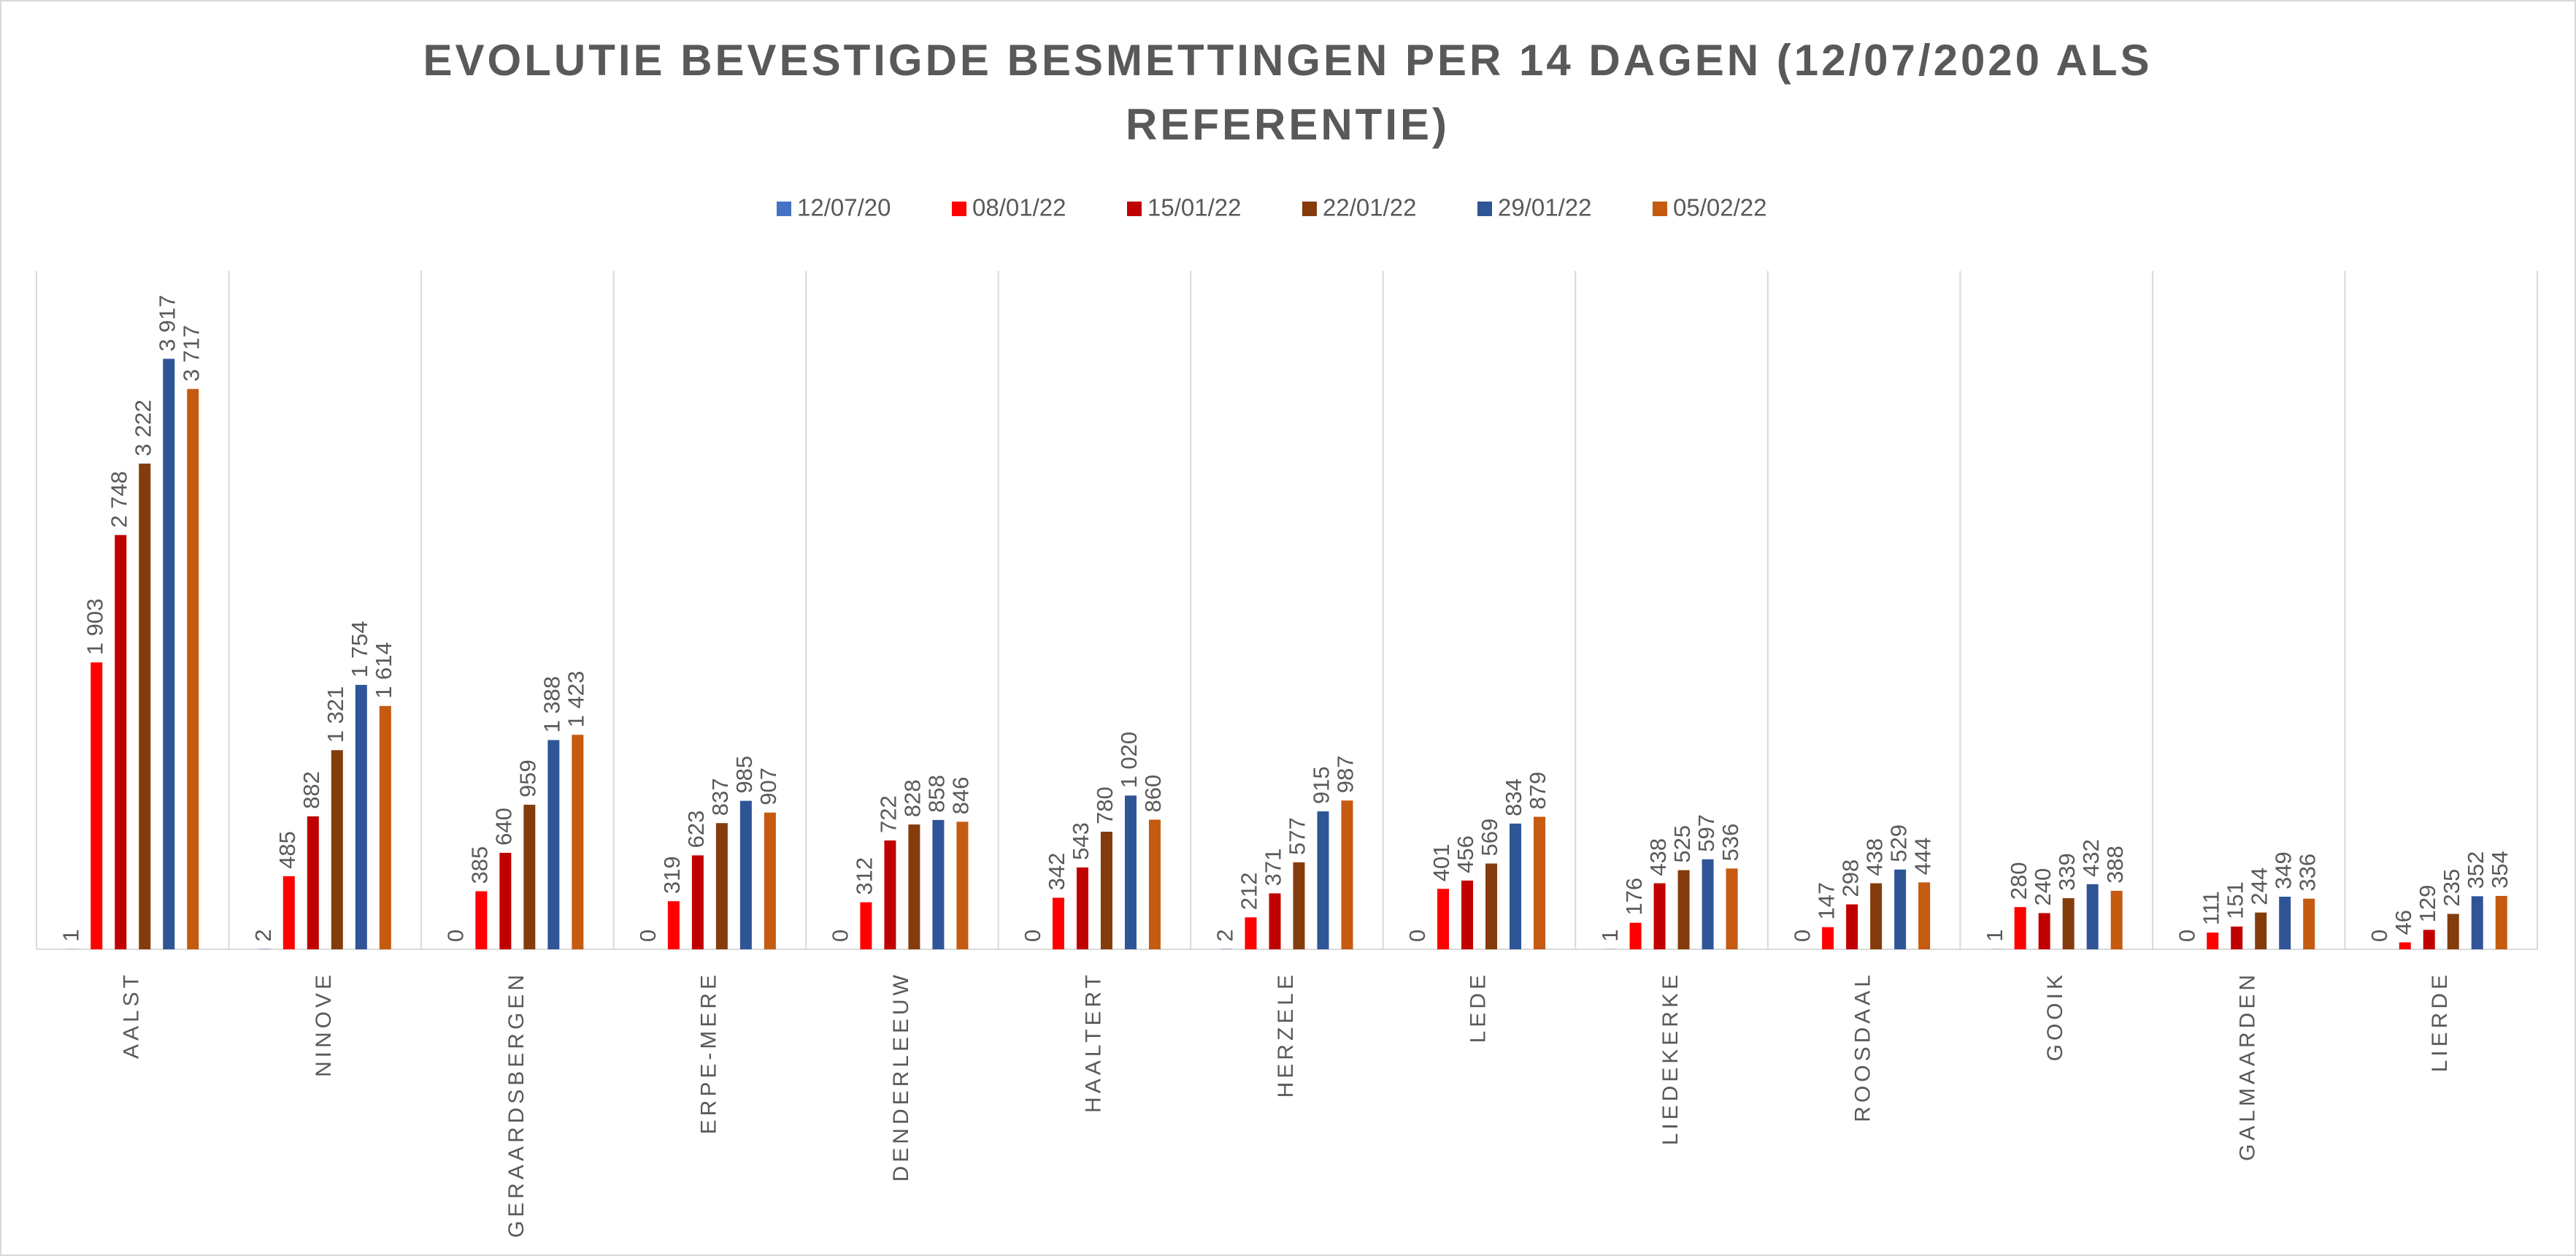 The height and width of the screenshot is (1256, 2576). I want to click on x-tick-label: HAALTERT, so click(1093, 1042).